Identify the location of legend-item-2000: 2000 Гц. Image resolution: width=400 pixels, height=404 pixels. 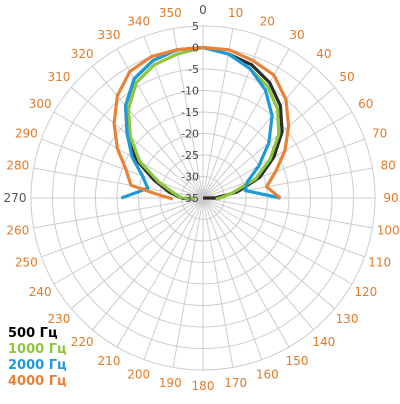
(37, 366).